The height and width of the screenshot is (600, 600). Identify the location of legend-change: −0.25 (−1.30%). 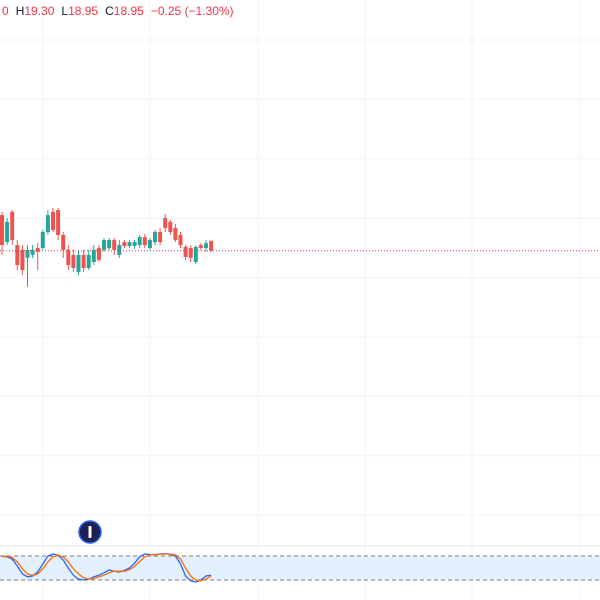
(192, 11).